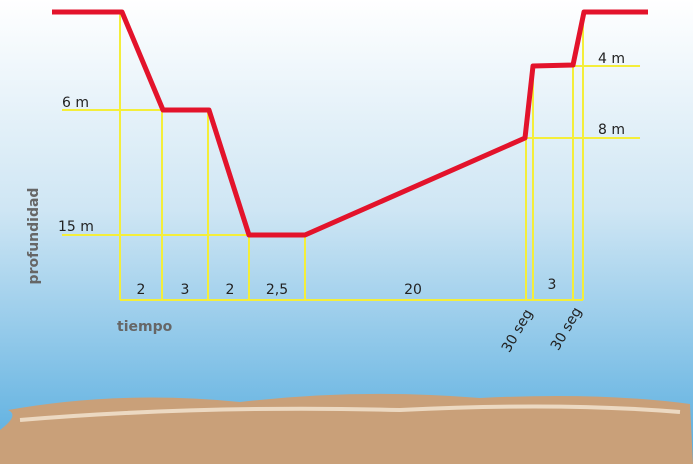 This screenshot has width=693, height=464. Describe the element at coordinates (277, 290) in the screenshot. I see `duration-label: 2,5` at that location.